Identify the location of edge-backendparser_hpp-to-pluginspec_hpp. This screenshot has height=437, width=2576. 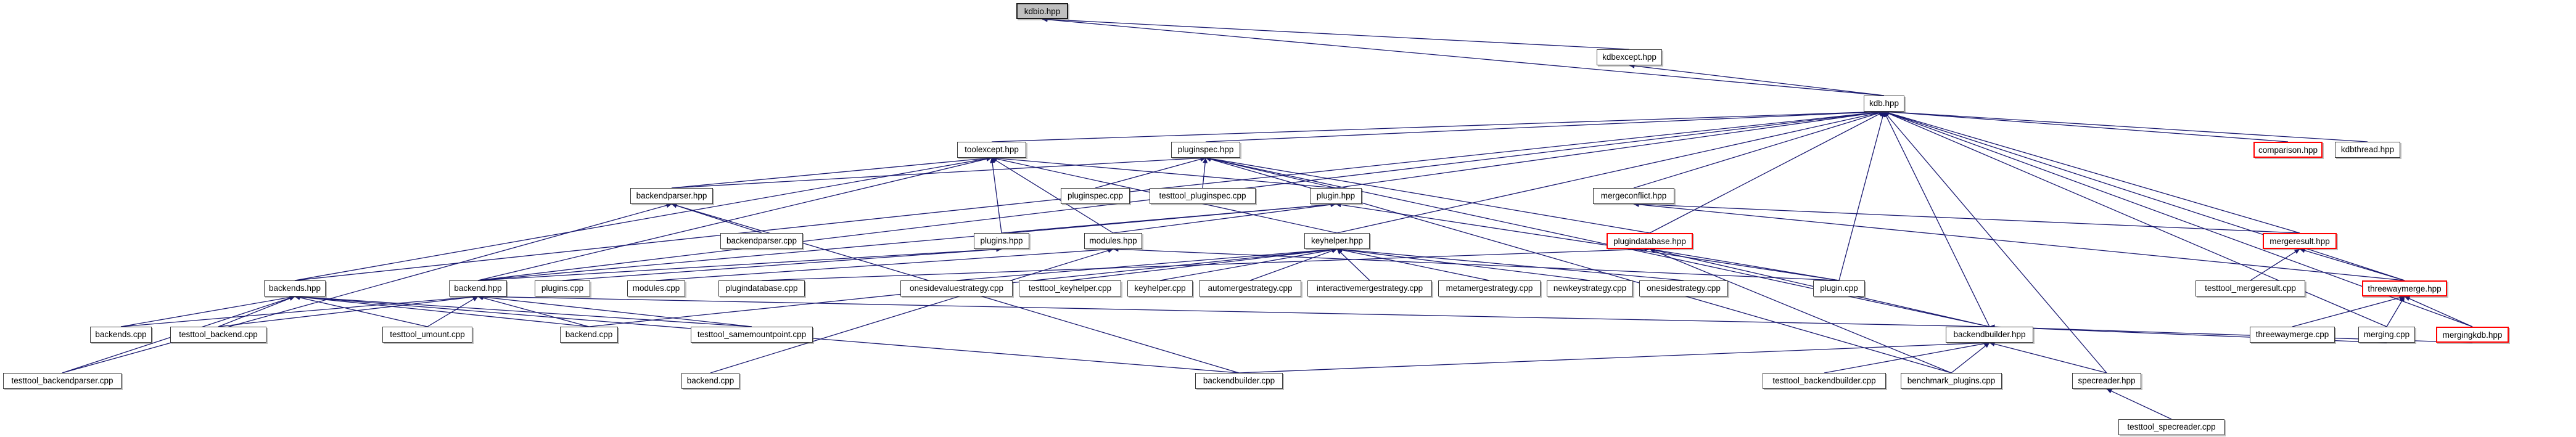
(938, 172).